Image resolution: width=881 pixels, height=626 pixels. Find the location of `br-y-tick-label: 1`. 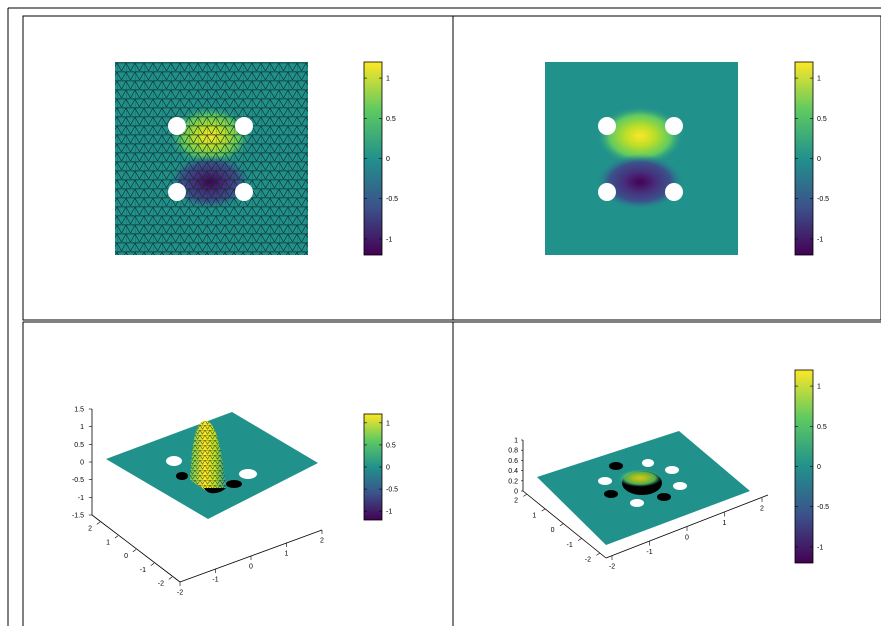

br-y-tick-label: 1 is located at coordinates (534, 515).